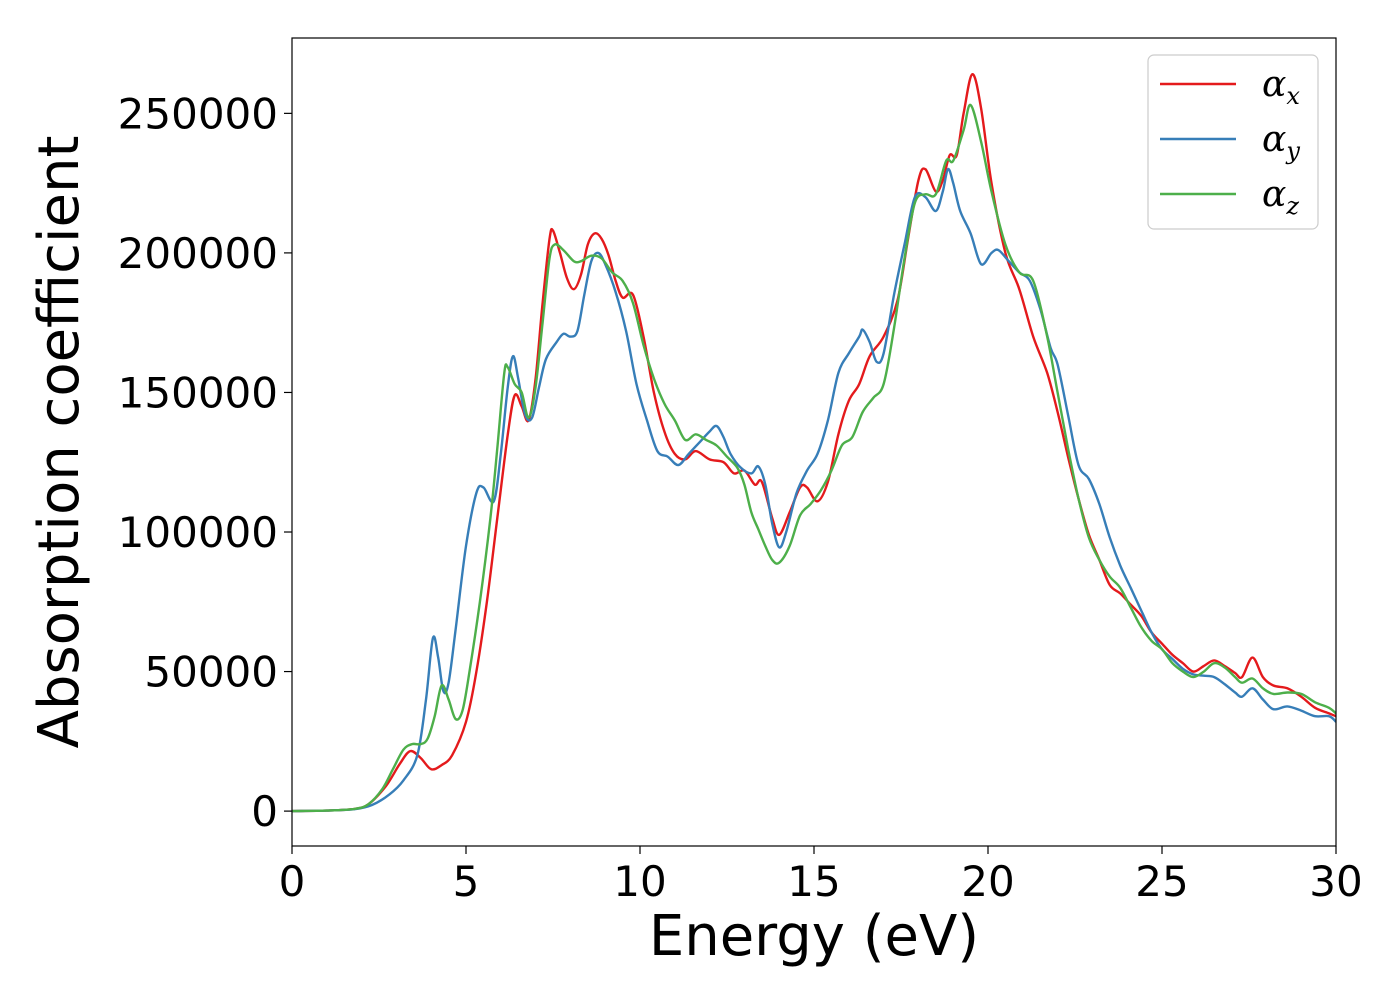 The height and width of the screenshot is (1000, 1400). Describe the element at coordinates (292, 881) in the screenshot. I see `x-tick-label: 0` at that location.